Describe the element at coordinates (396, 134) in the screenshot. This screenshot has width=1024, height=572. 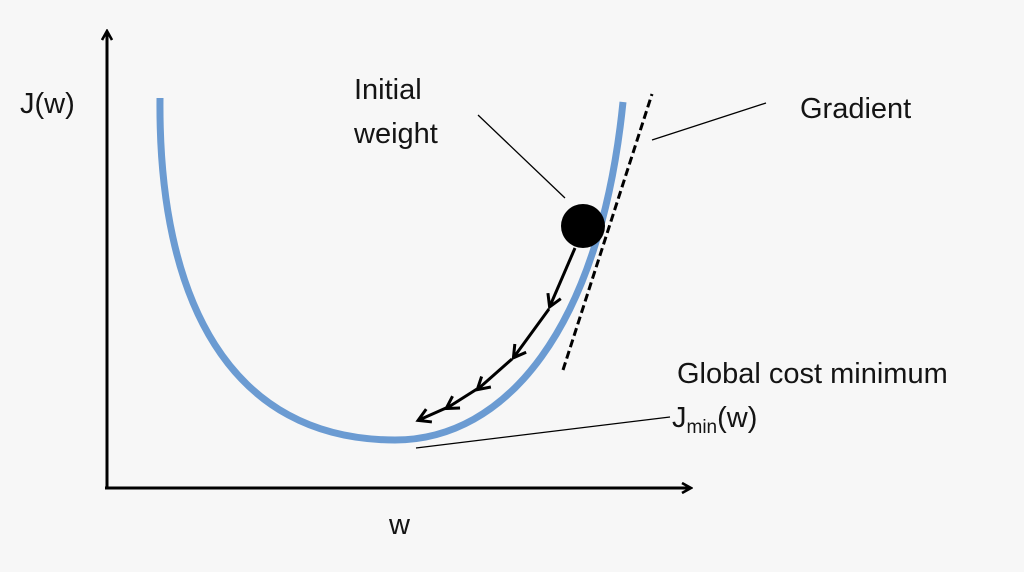
I see `initial-weight-label-line2: weight` at that location.